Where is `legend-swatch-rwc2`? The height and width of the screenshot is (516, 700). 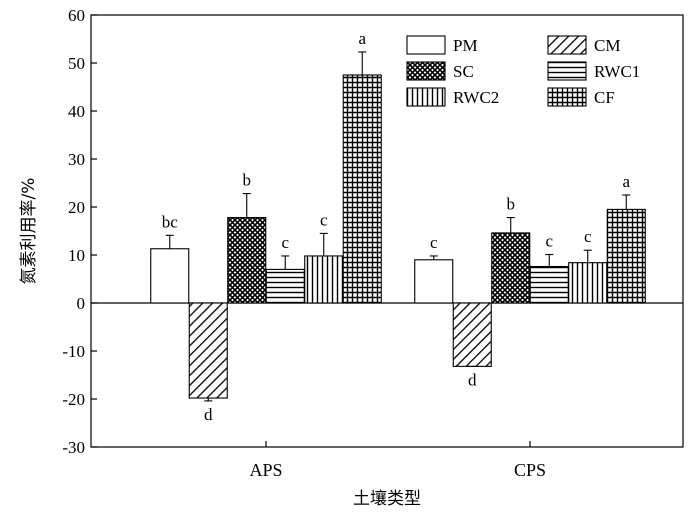
legend-swatch-rwc2 is located at coordinates (426, 97).